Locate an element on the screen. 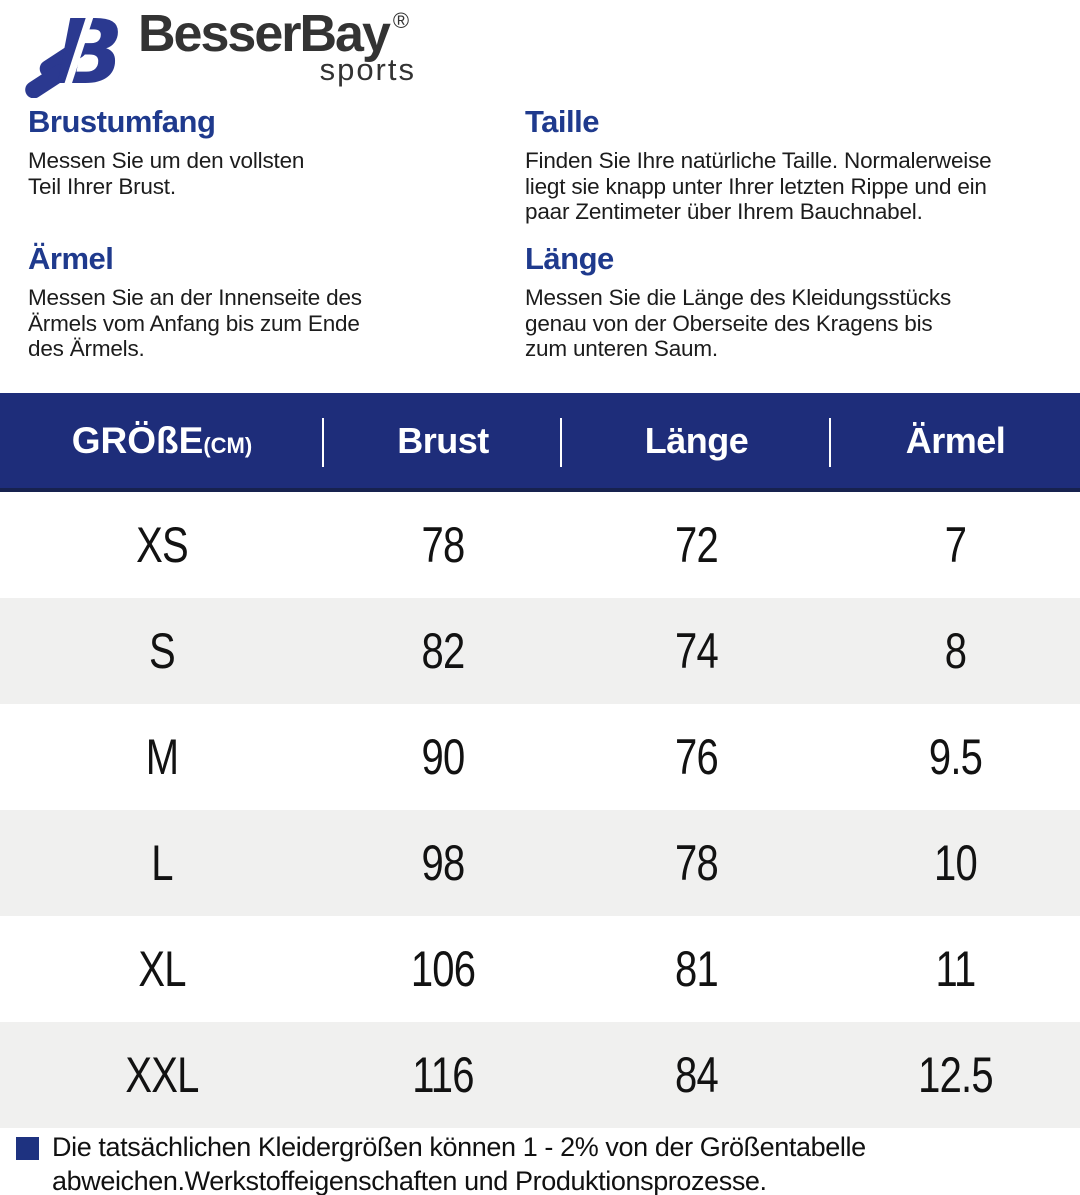 The height and width of the screenshot is (1195, 1080). brand-wordmark: BesserBay ® sports is located at coordinates (294, 47).